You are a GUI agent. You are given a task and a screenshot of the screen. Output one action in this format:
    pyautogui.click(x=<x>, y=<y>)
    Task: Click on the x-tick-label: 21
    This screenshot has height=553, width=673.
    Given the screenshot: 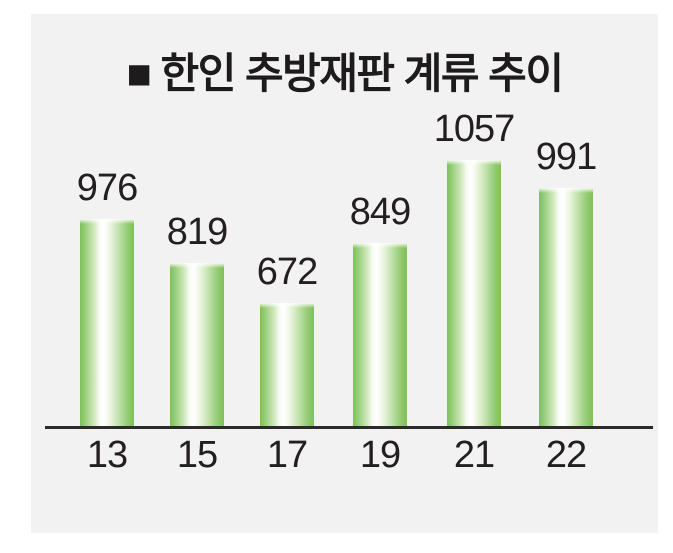 What is the action you would take?
    pyautogui.click(x=474, y=455)
    